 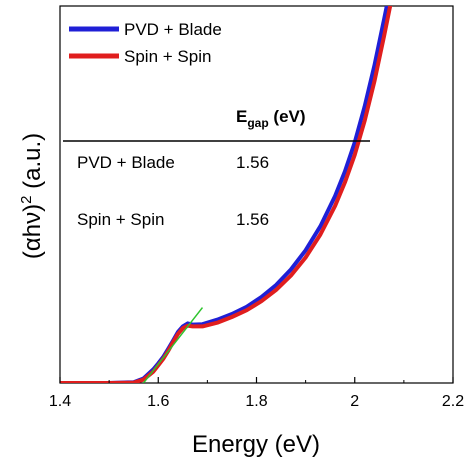 What do you see at coordinates (252, 219) in the screenshot?
I see `table-row-value-1: 1.56` at bounding box center [252, 219].